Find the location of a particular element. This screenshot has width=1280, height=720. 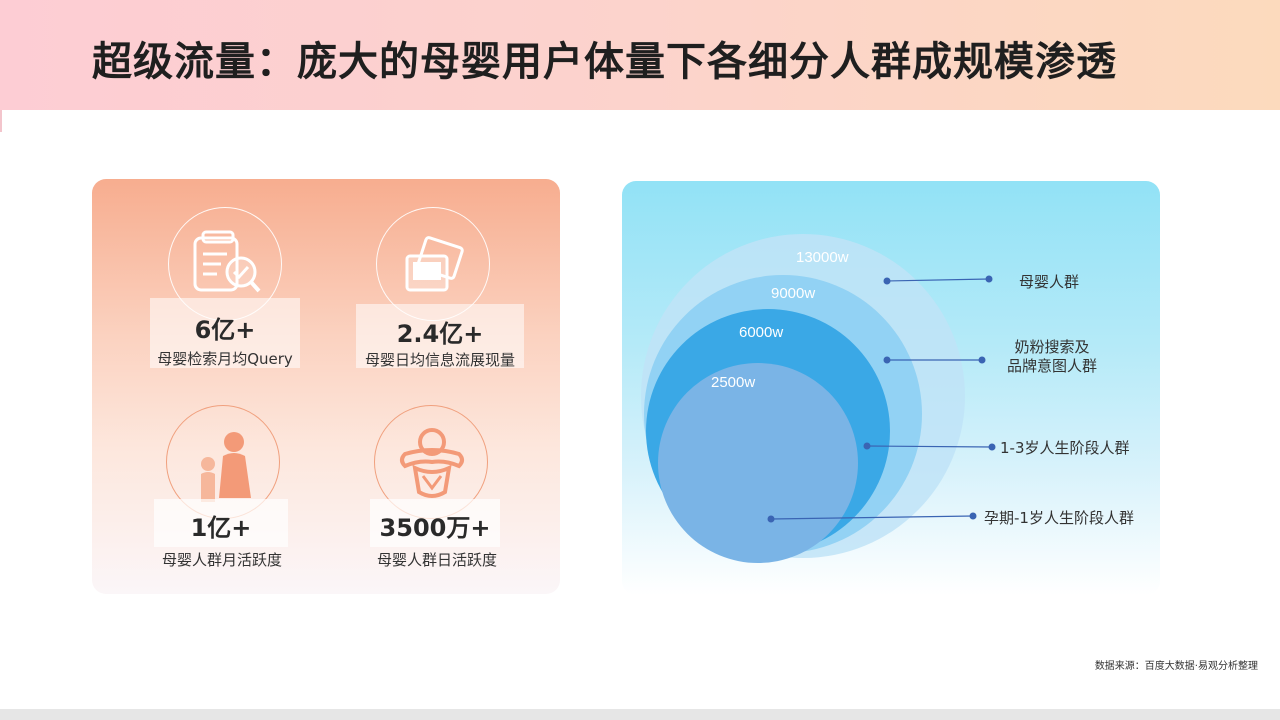

circle-label: 1-3岁人生阶段人群 is located at coordinates (1065, 448).